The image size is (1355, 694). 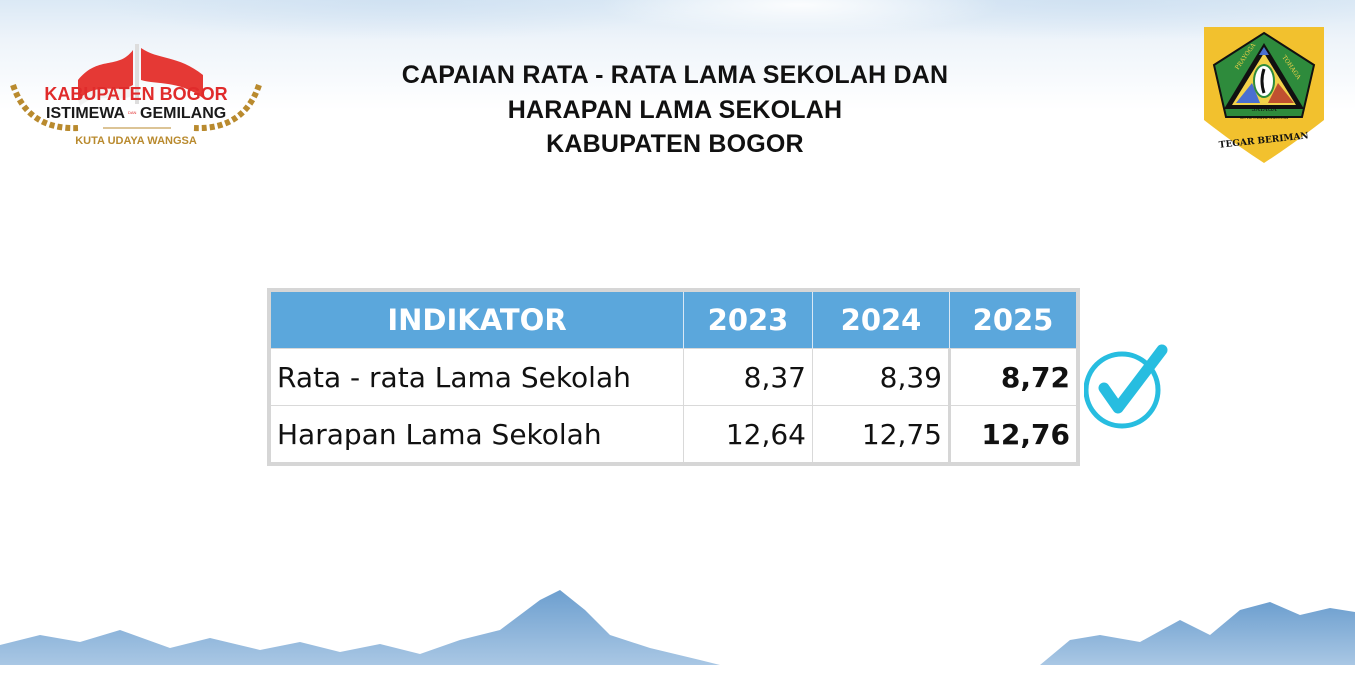 I want to click on svg-text: GEMILANG, so click(x=183, y=113).